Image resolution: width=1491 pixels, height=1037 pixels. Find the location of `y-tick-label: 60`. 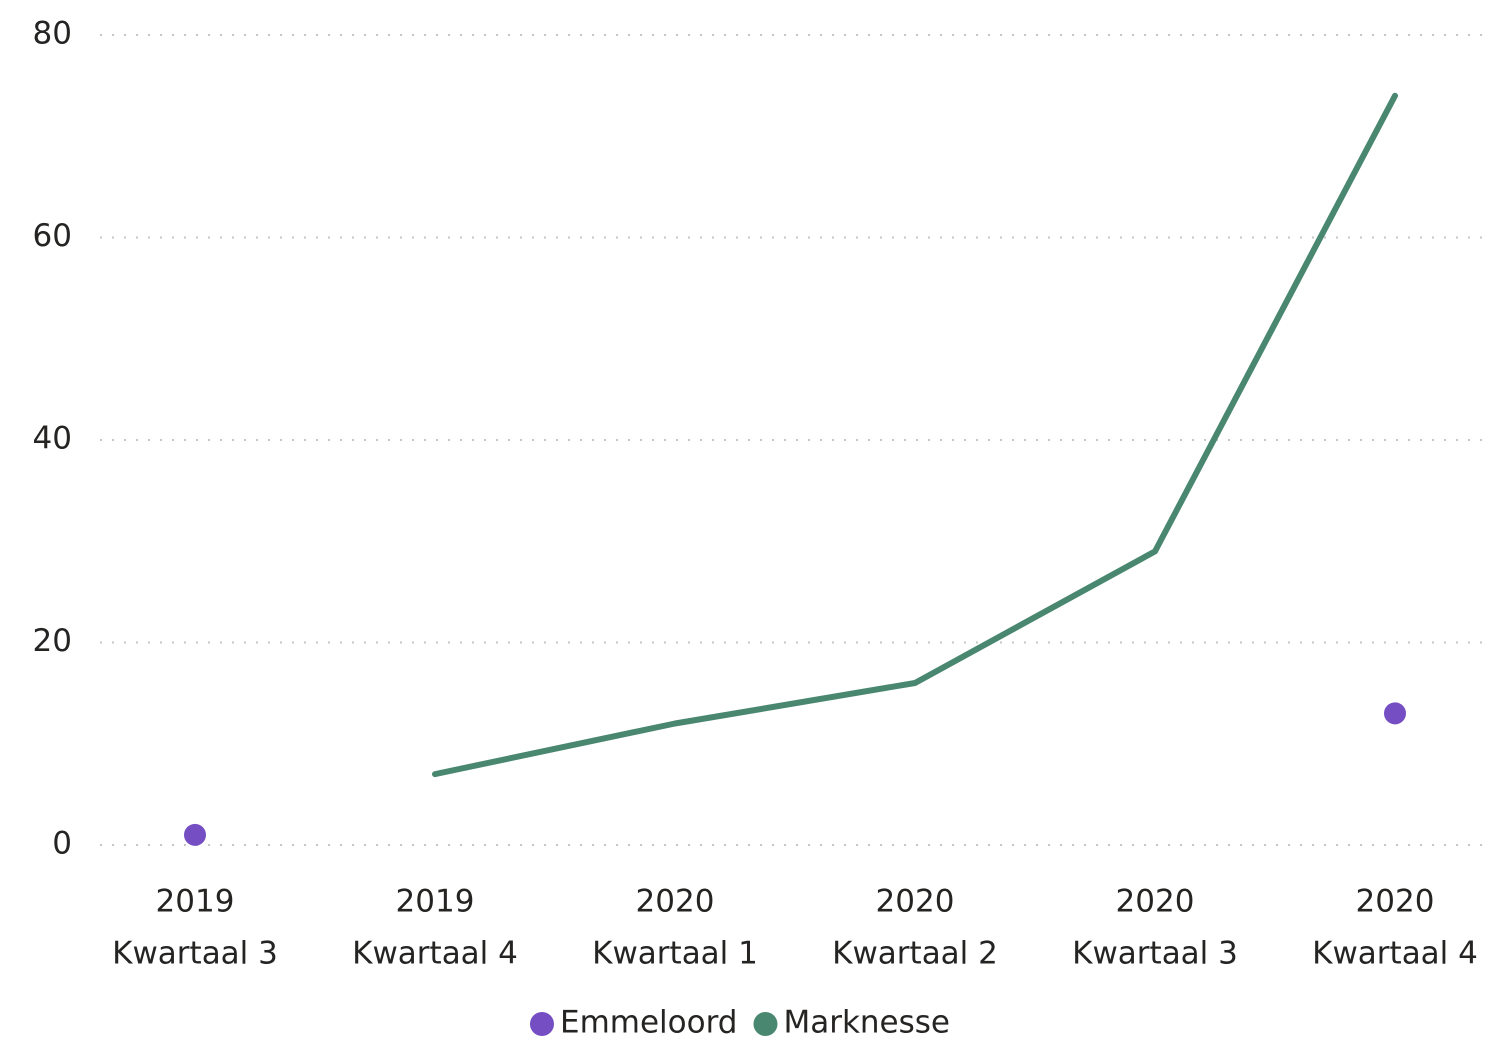

y-tick-label: 60 is located at coordinates (52, 236).